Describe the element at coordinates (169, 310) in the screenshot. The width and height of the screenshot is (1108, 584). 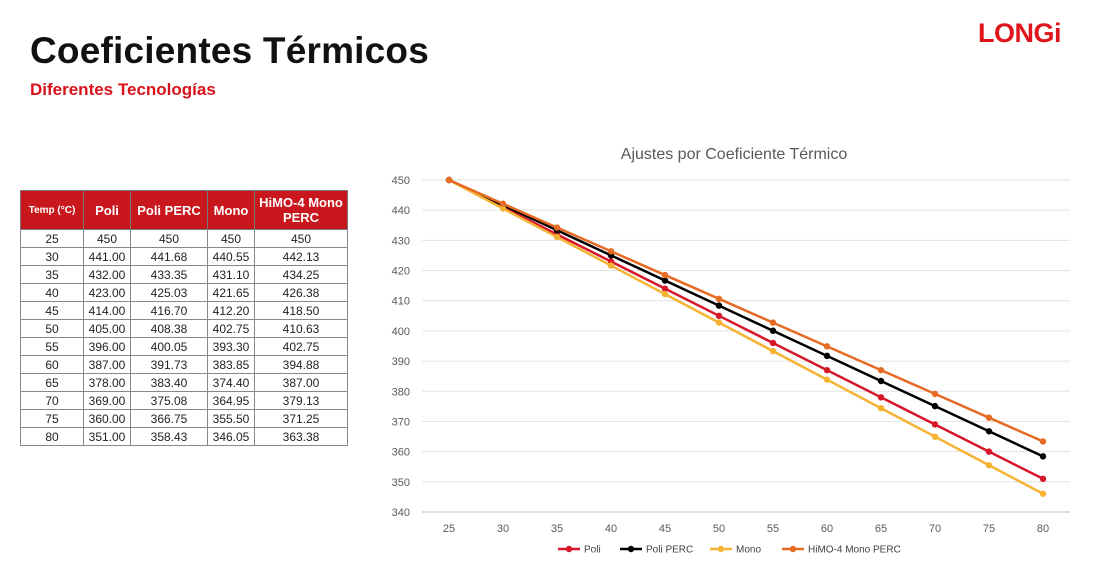
I see `cell-poli-perc: 416.70` at that location.